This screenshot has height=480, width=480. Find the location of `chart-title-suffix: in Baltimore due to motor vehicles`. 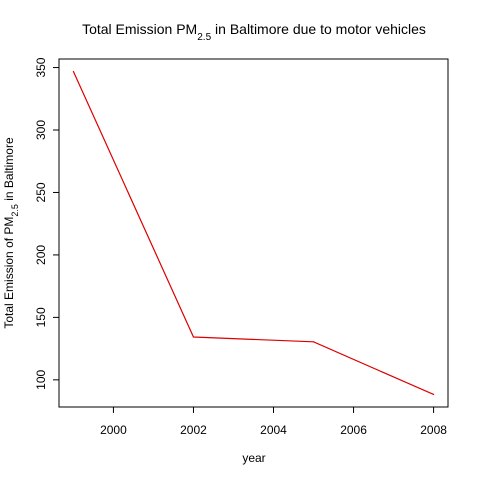

chart-title-suffix: in Baltimore due to motor vehicles is located at coordinates (318, 29).